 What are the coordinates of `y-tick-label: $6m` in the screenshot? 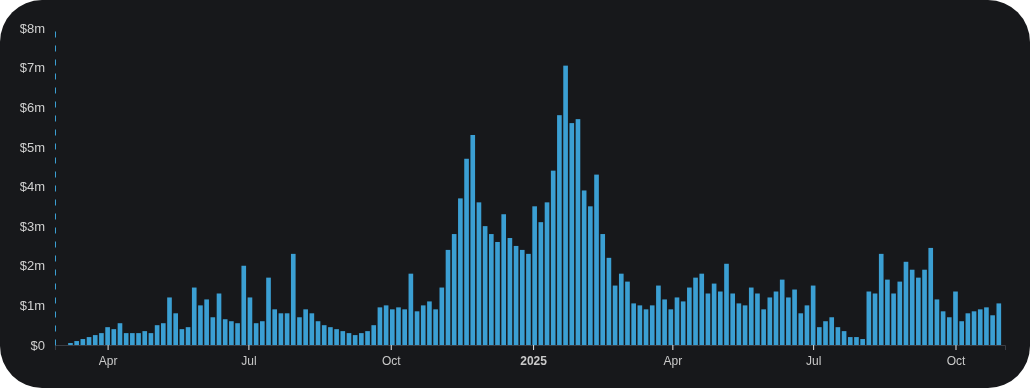 It's located at (32, 107).